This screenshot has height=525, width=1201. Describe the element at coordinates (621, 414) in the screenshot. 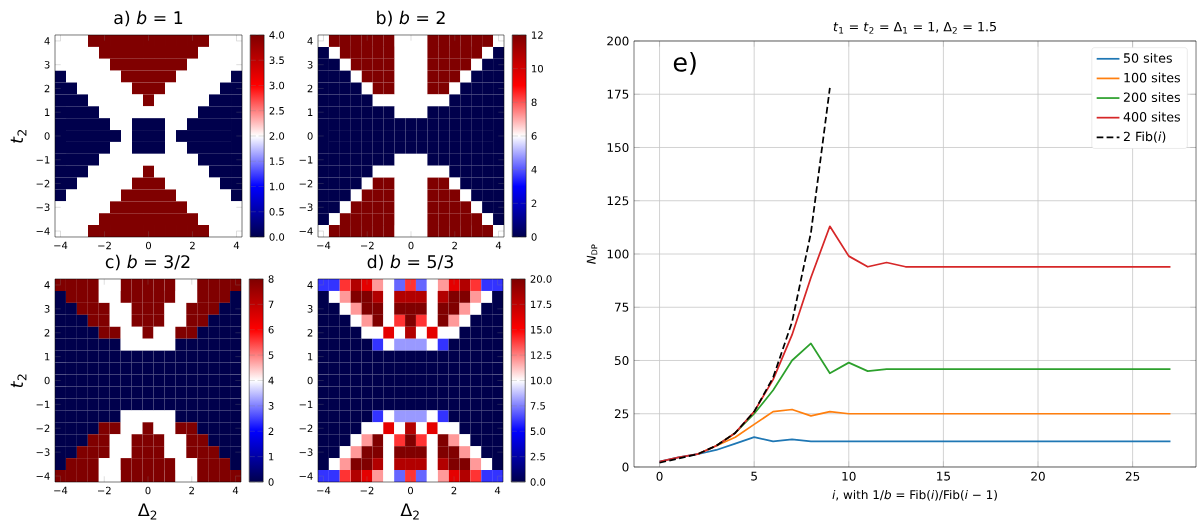

I see `y-tick-label: 25` at that location.